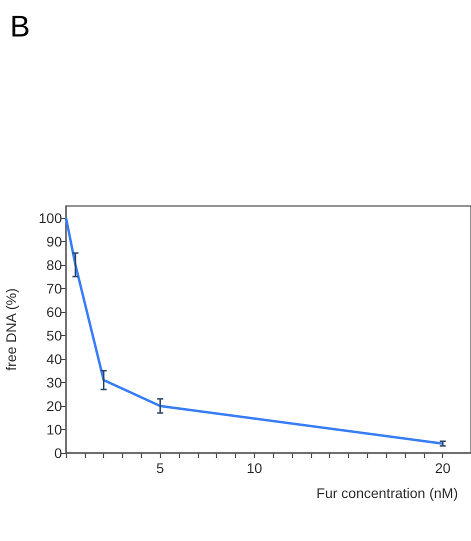  Describe the element at coordinates (54, 406) in the screenshot. I see `y-tick-label: 20` at that location.